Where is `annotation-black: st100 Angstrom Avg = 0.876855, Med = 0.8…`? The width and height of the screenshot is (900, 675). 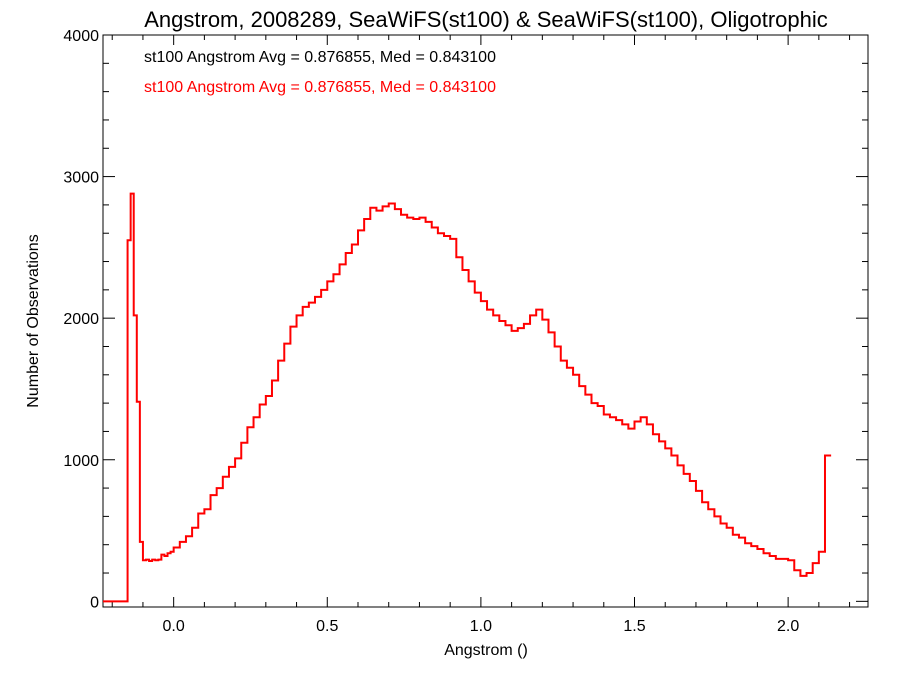 annotation-black: st100 Angstrom Avg = 0.876855, Med = 0.8… is located at coordinates (320, 57).